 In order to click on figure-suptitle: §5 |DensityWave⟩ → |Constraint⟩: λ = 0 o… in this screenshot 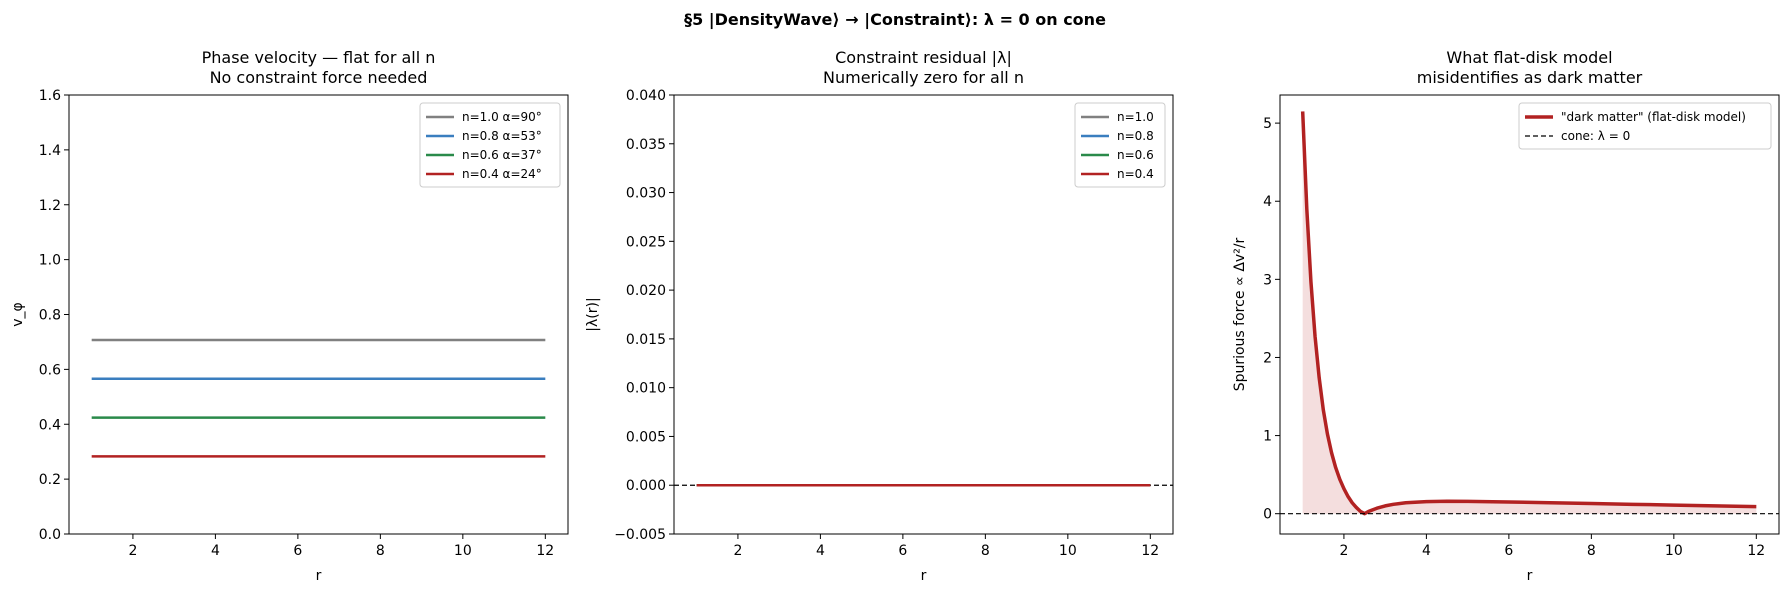, I will do `click(895, 20)`.